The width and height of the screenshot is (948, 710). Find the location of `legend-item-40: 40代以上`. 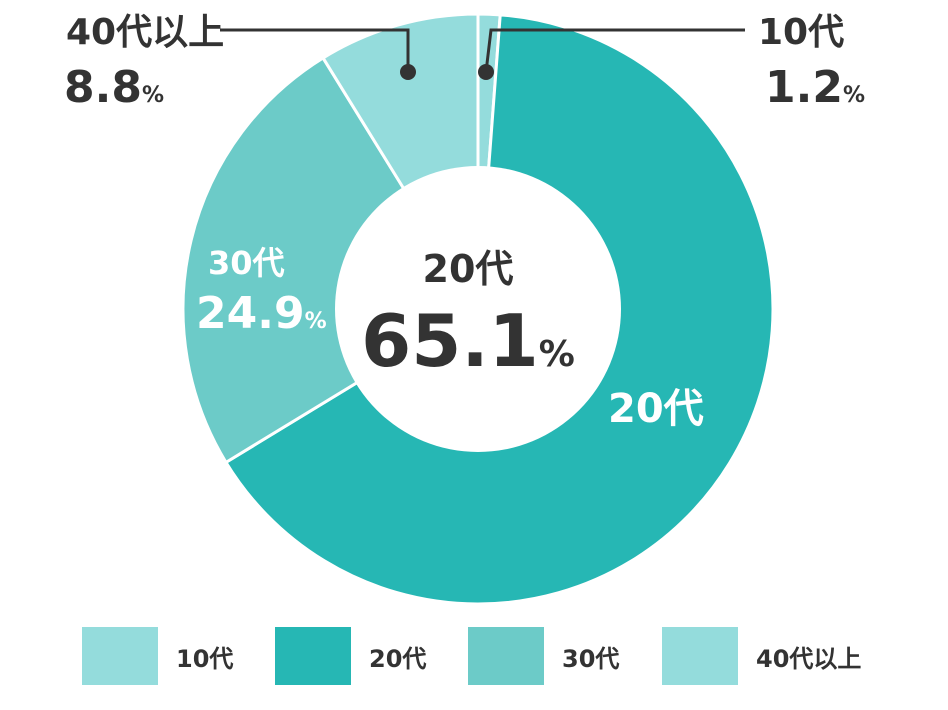

legend-item-40: 40代以上 is located at coordinates (761, 656).